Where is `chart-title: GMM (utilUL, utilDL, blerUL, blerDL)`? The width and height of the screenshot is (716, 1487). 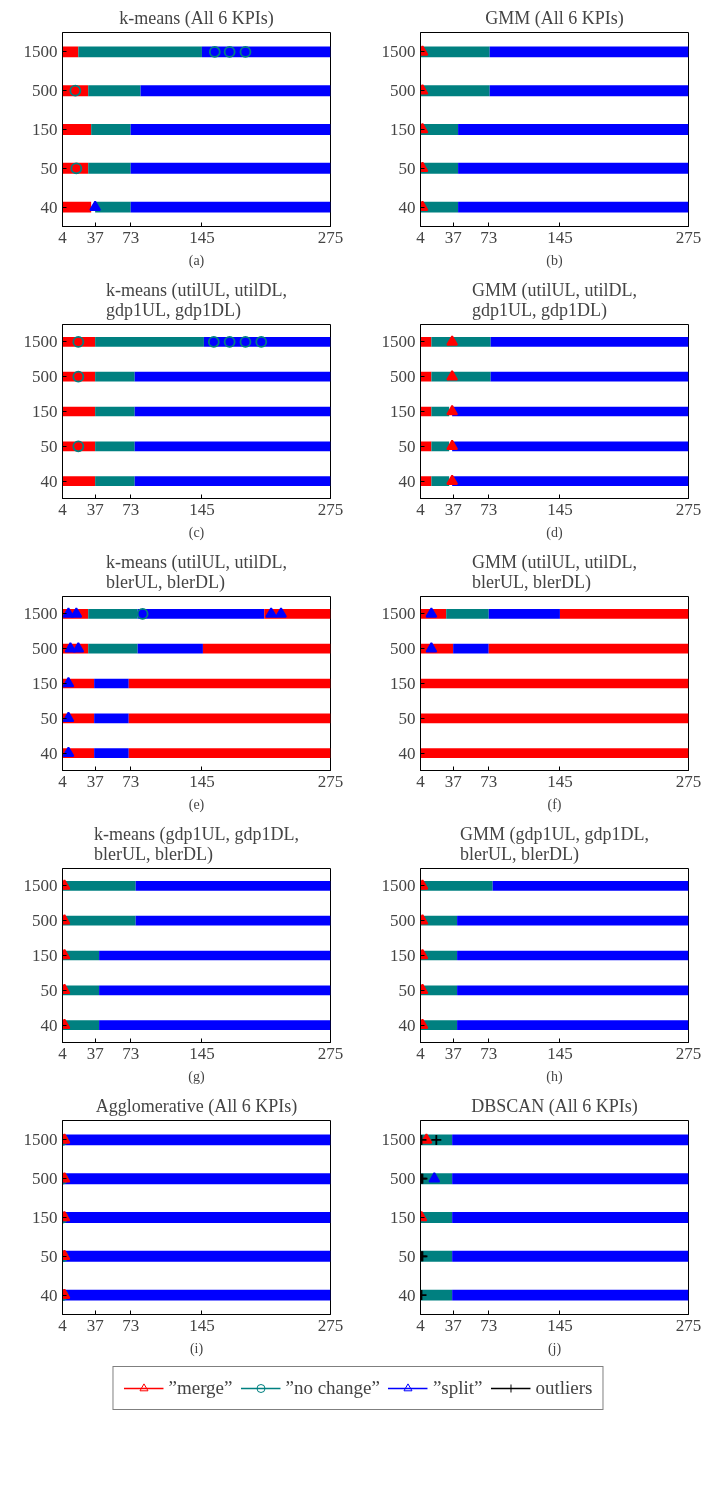 chart-title: GMM (utilUL, utilDL, blerUL, blerDL) is located at coordinates (554, 572).